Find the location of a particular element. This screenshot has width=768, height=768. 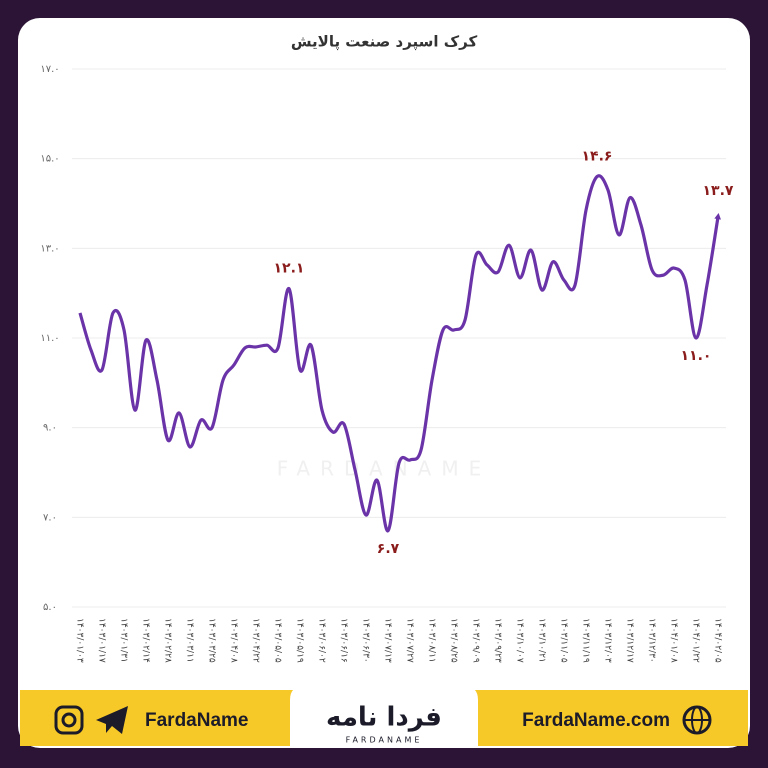

footer-right: FardaName.com is located at coordinates (596, 720).